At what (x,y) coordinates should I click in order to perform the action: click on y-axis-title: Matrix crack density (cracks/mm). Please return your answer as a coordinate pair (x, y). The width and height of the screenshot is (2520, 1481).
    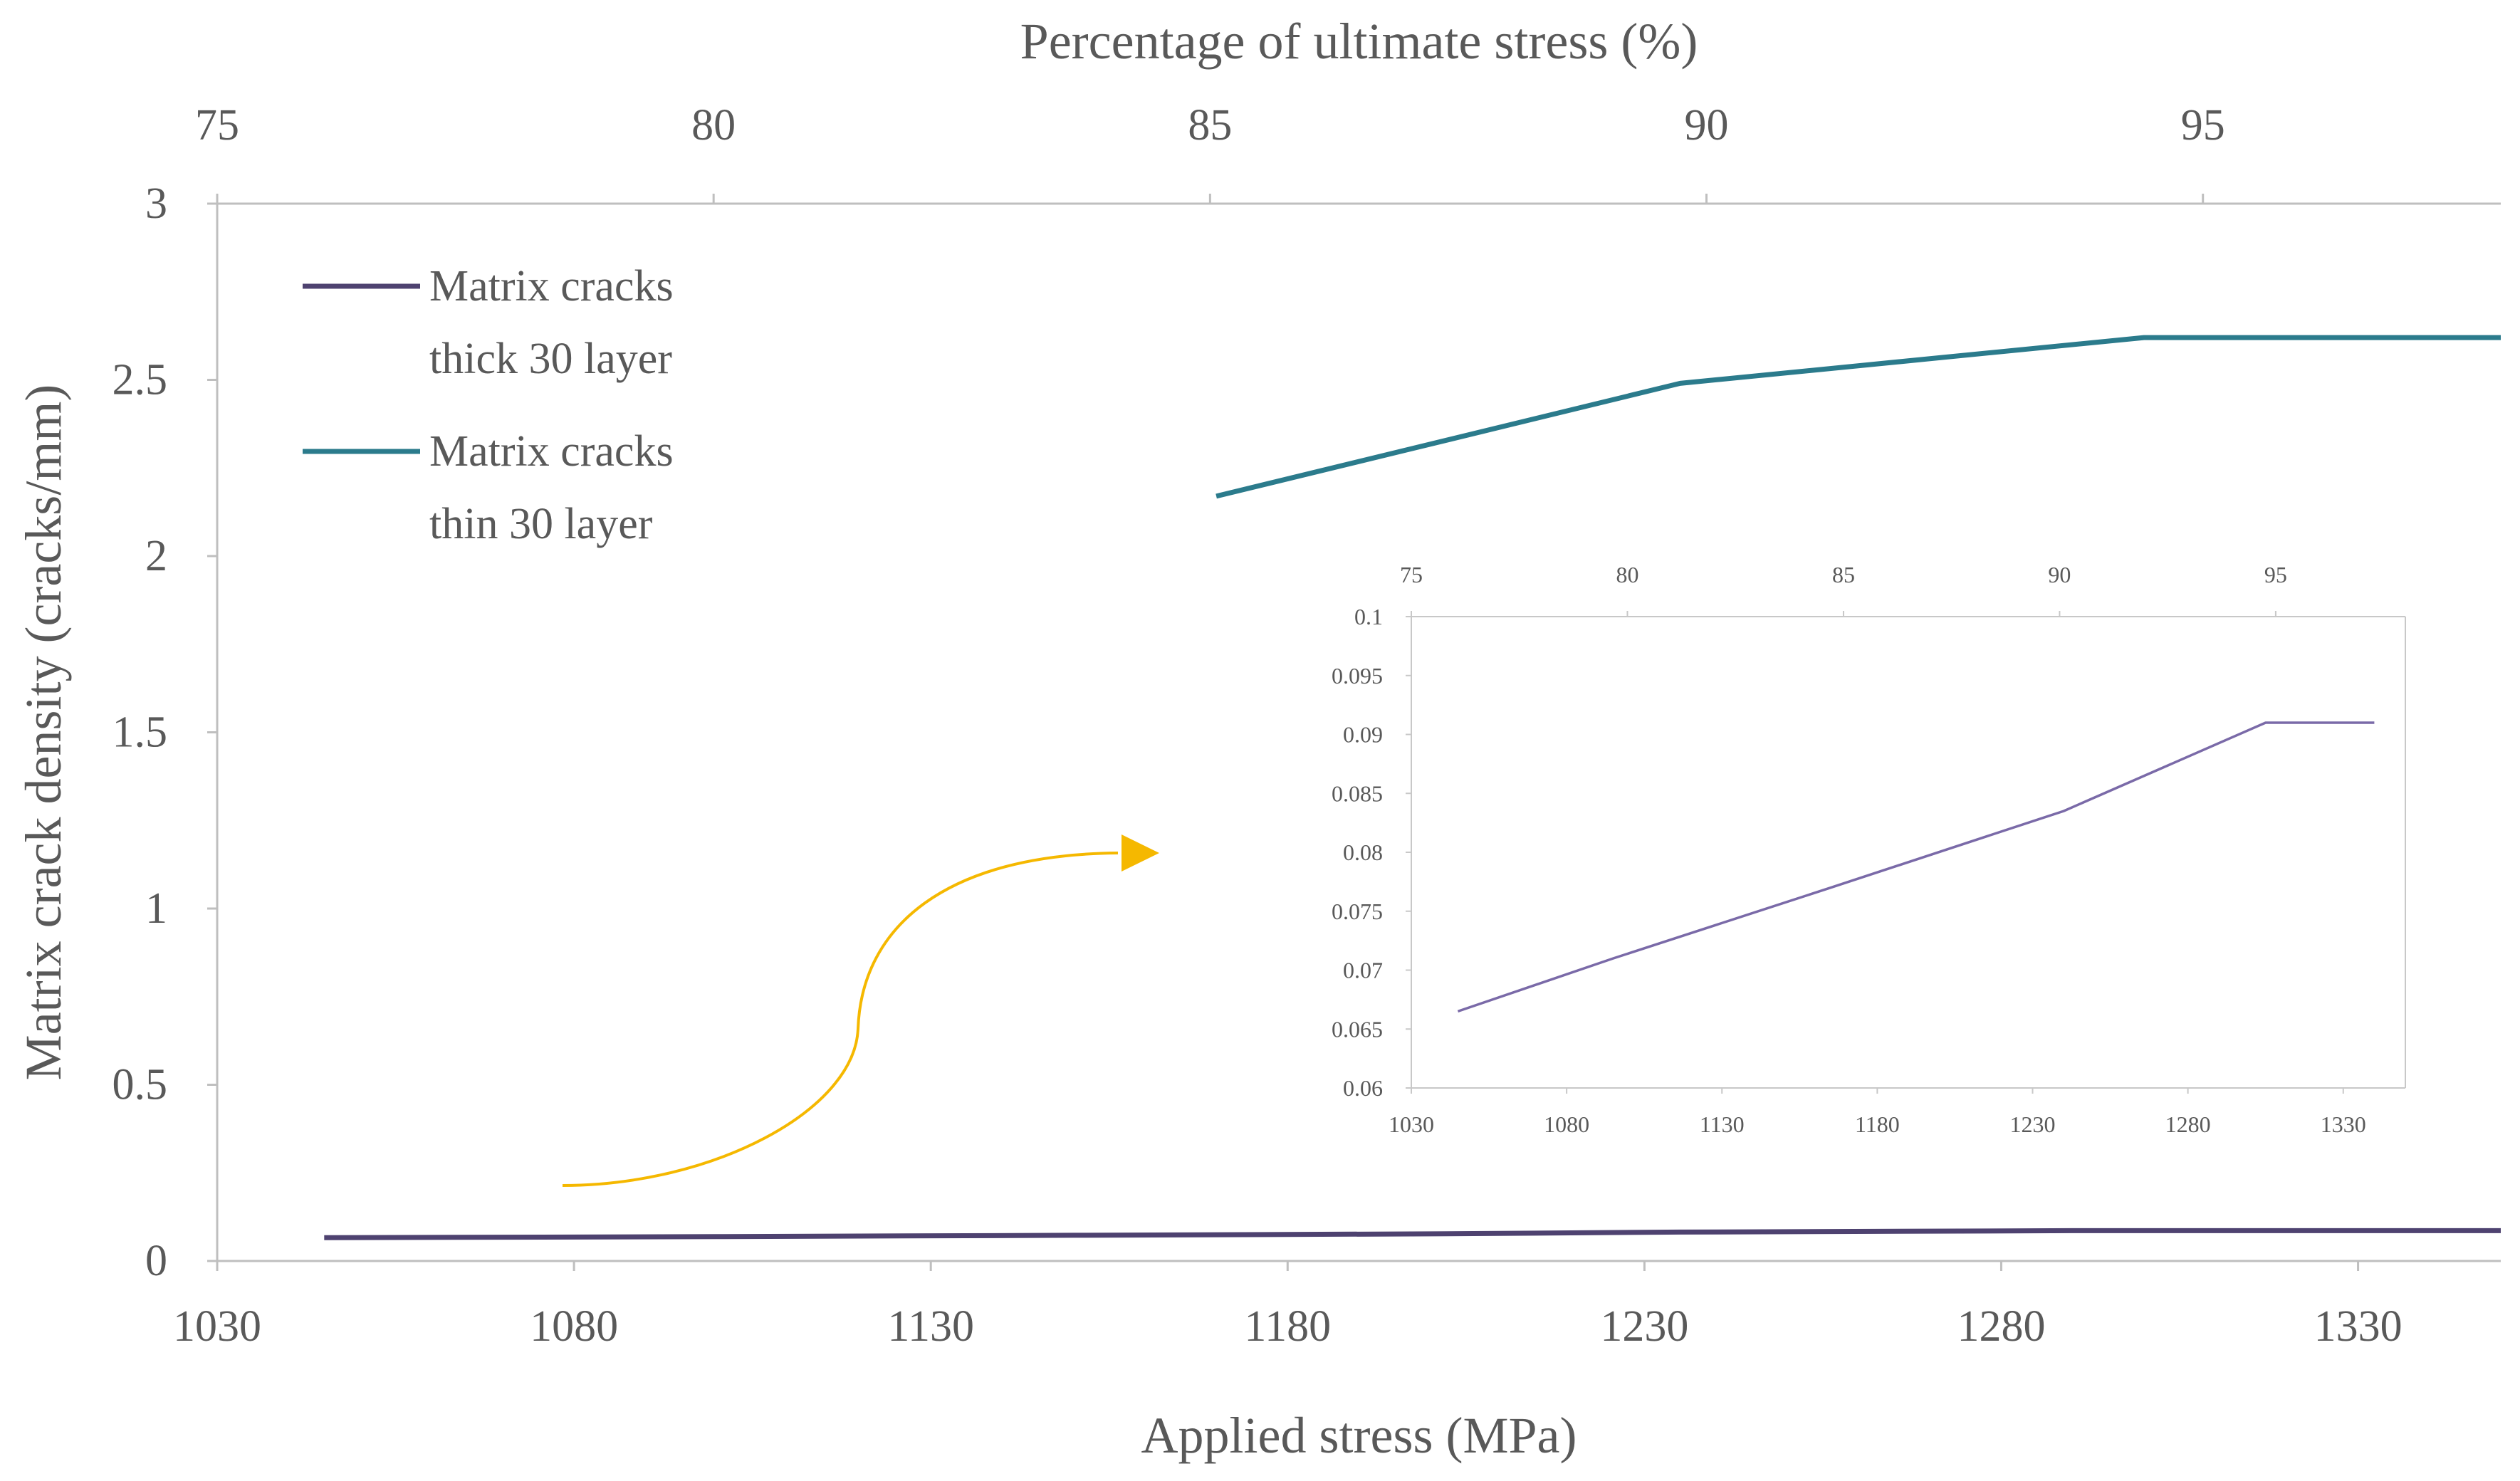
    Looking at the image, I should click on (43, 732).